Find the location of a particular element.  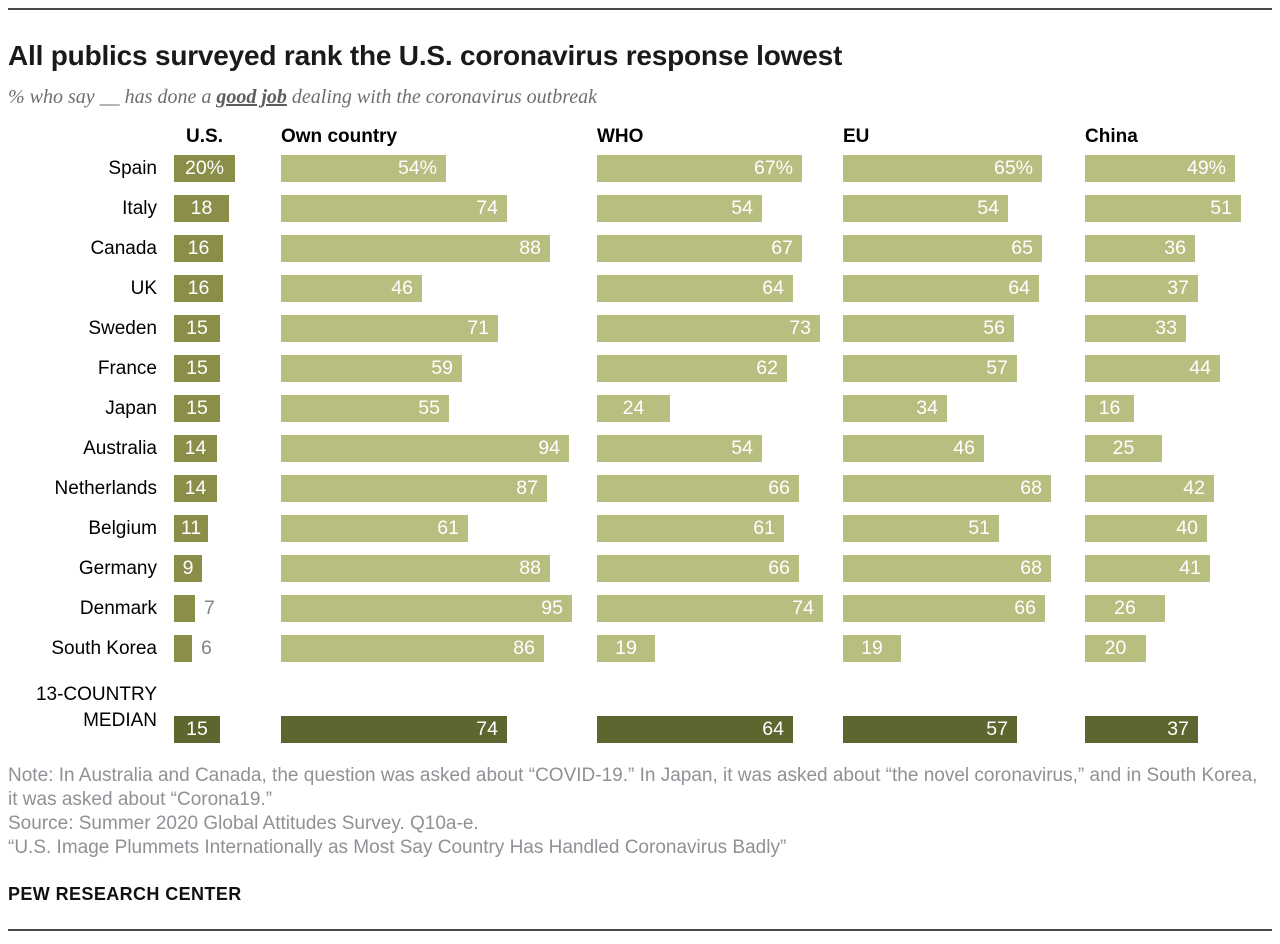

bar-spain-u-s: 20% is located at coordinates (204, 168).